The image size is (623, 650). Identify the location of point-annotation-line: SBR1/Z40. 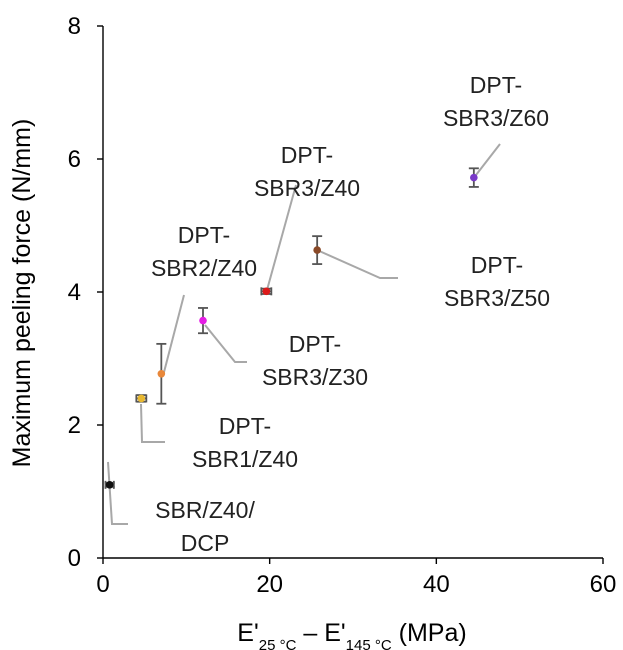
(245, 459).